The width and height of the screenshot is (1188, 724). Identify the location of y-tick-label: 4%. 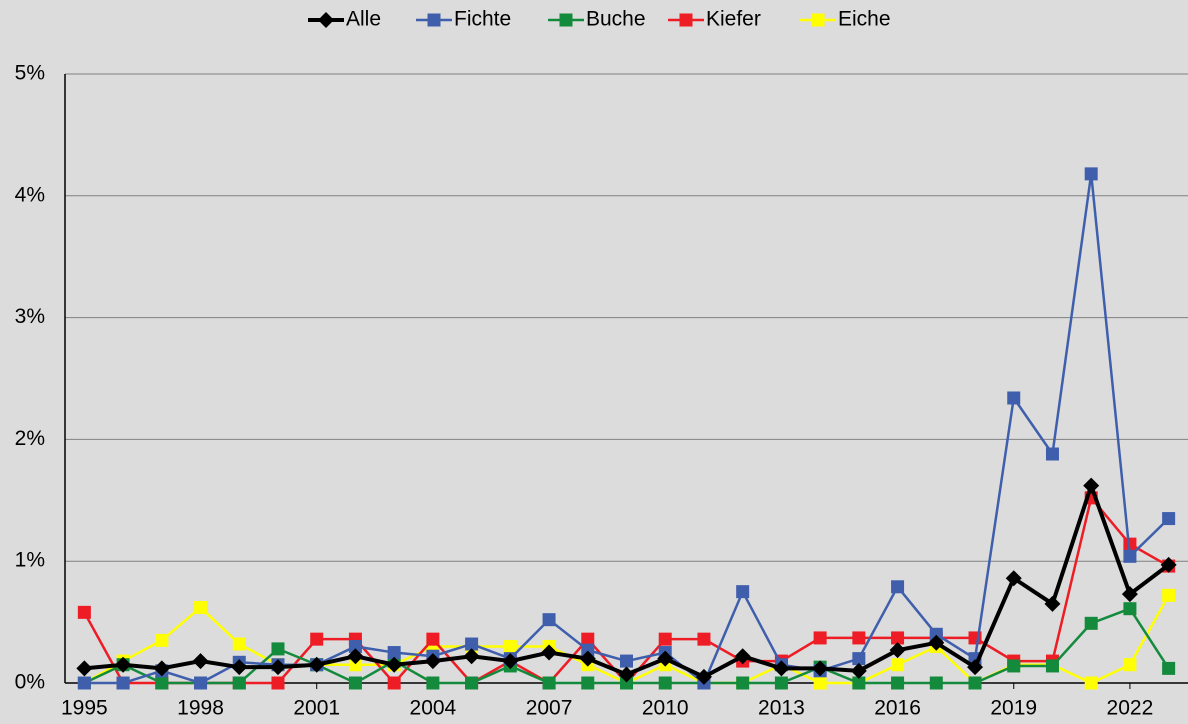
(30, 194).